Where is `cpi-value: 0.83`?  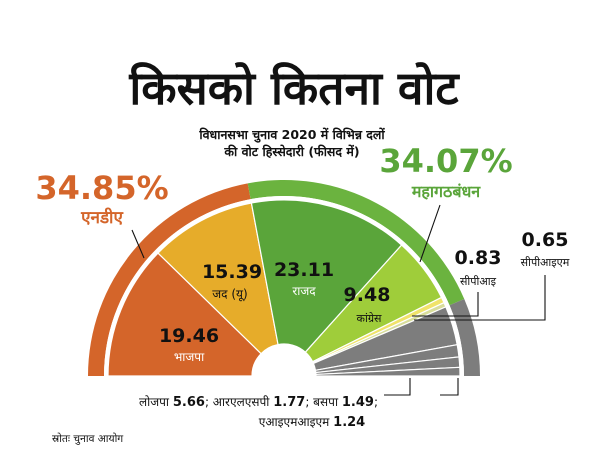 cpi-value: 0.83 is located at coordinates (478, 258).